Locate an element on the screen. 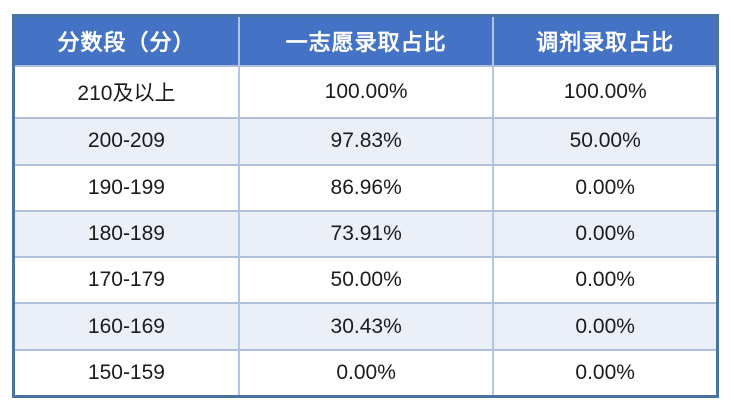 This screenshot has height=416, width=734. cell-first-choice: 50.00% is located at coordinates (364, 280).